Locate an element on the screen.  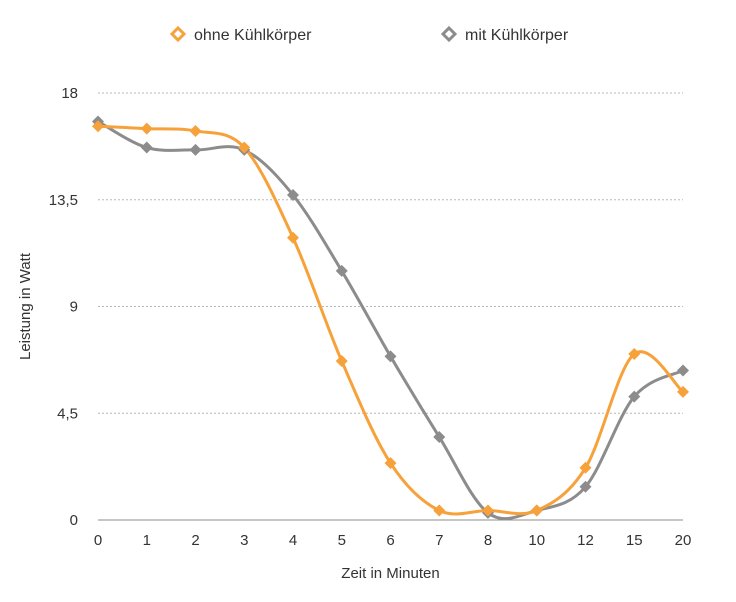
legend-item: ohne Kühlkörper is located at coordinates (240, 34).